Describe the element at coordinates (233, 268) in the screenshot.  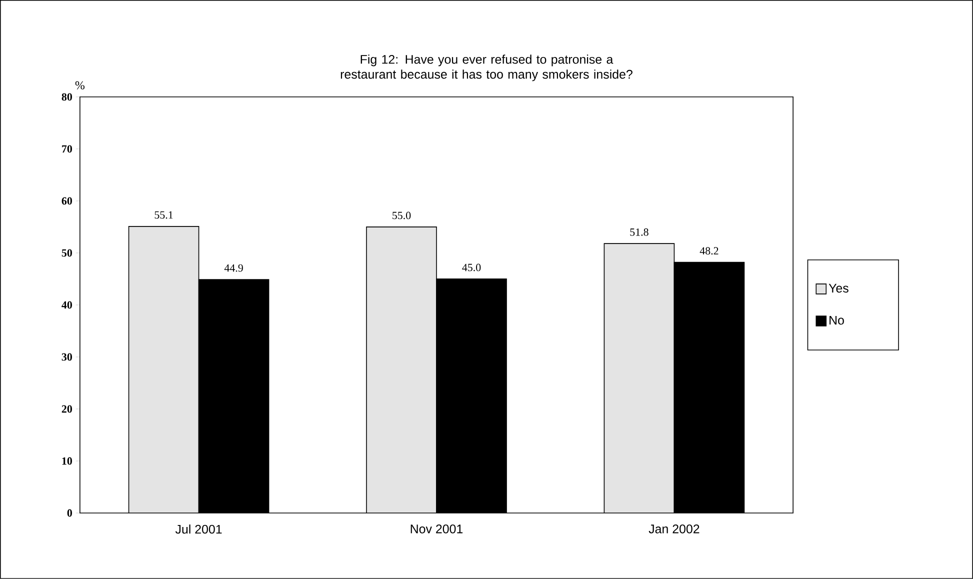
I see `data-label: 44.9` at that location.